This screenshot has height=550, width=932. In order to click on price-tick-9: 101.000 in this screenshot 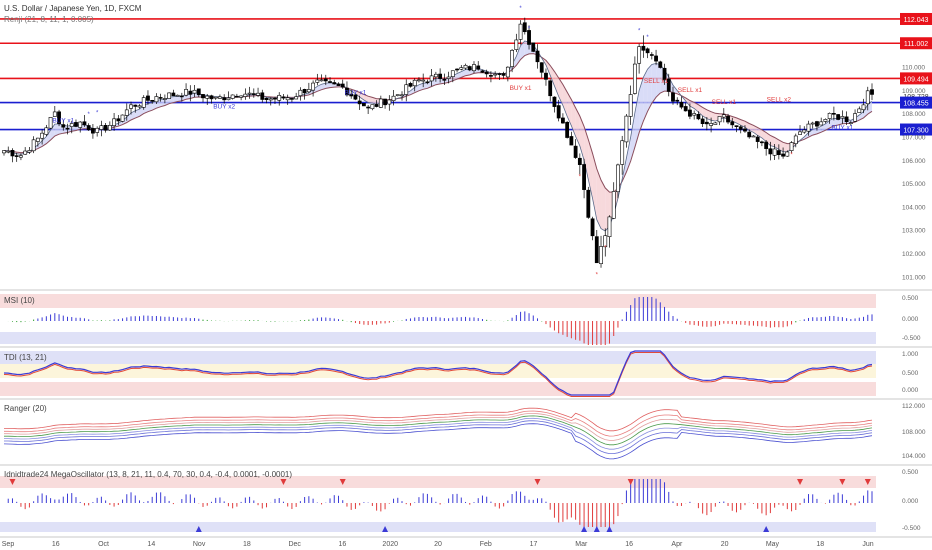, I will do `click(914, 277)`.